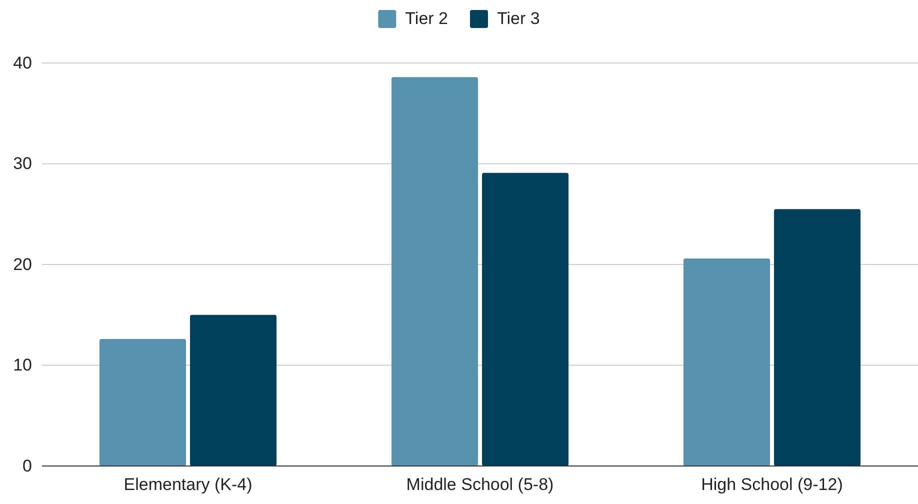  Describe the element at coordinates (426, 18) in the screenshot. I see `legend-label: Tier 2` at that location.